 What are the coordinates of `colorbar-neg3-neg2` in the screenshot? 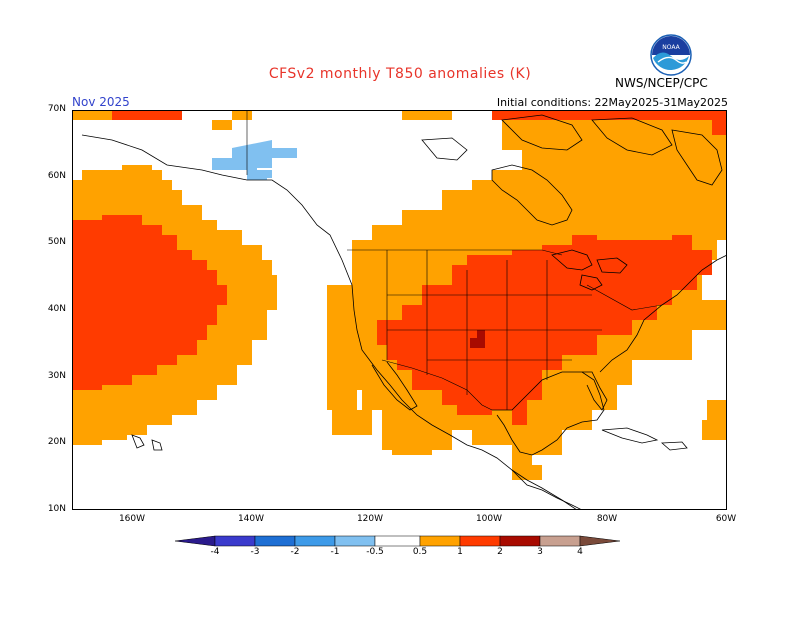 It's located at (275, 541).